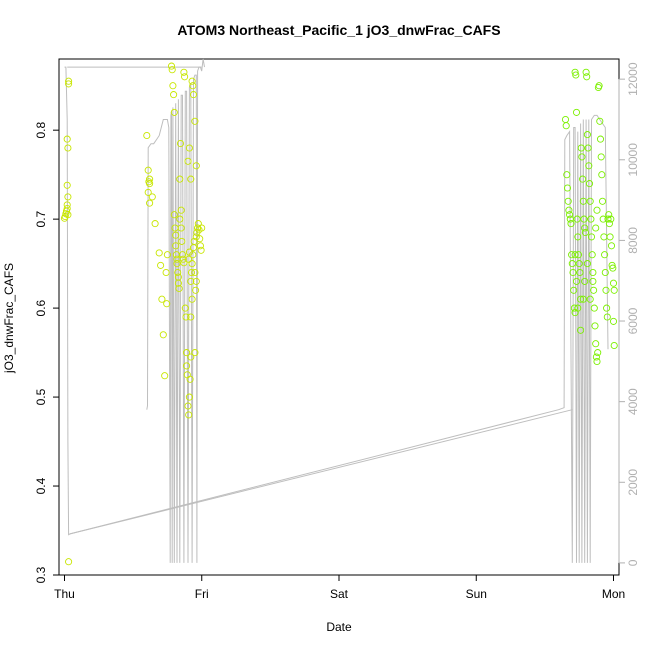 This screenshot has height=650, width=650. What do you see at coordinates (41, 218) in the screenshot?
I see `y-tick-label: 0.7` at bounding box center [41, 218].